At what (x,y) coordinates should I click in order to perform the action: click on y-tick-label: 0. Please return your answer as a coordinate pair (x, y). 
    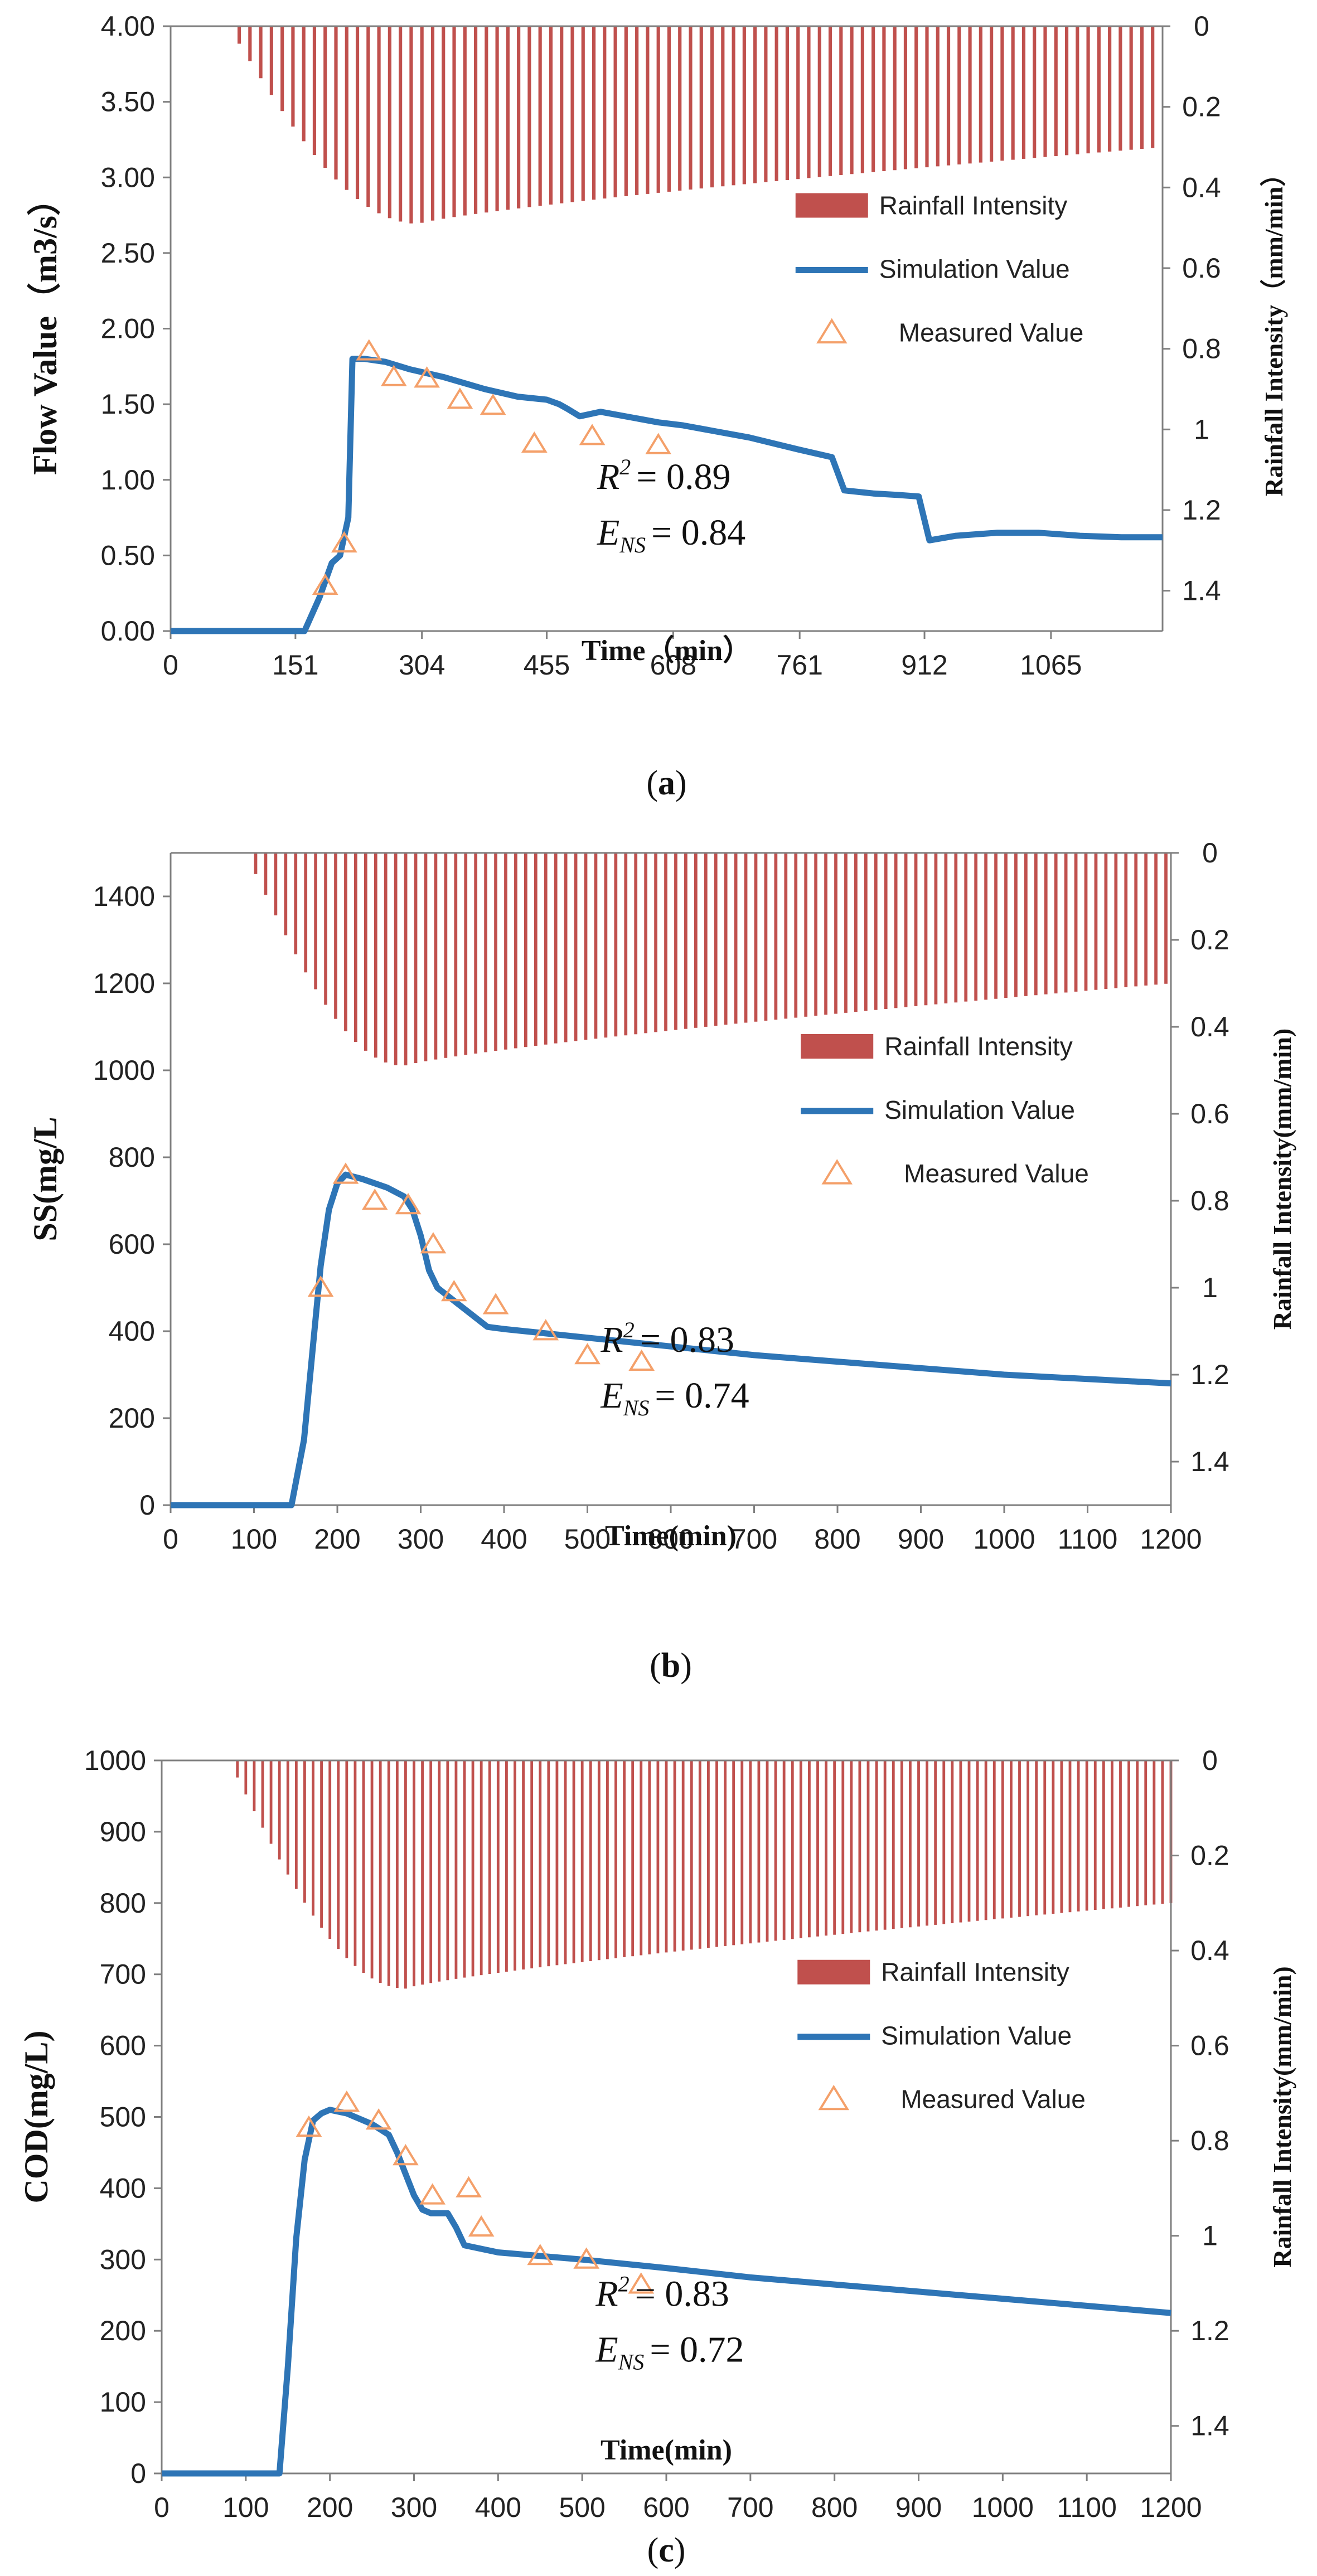
    Looking at the image, I should click on (138, 2474).